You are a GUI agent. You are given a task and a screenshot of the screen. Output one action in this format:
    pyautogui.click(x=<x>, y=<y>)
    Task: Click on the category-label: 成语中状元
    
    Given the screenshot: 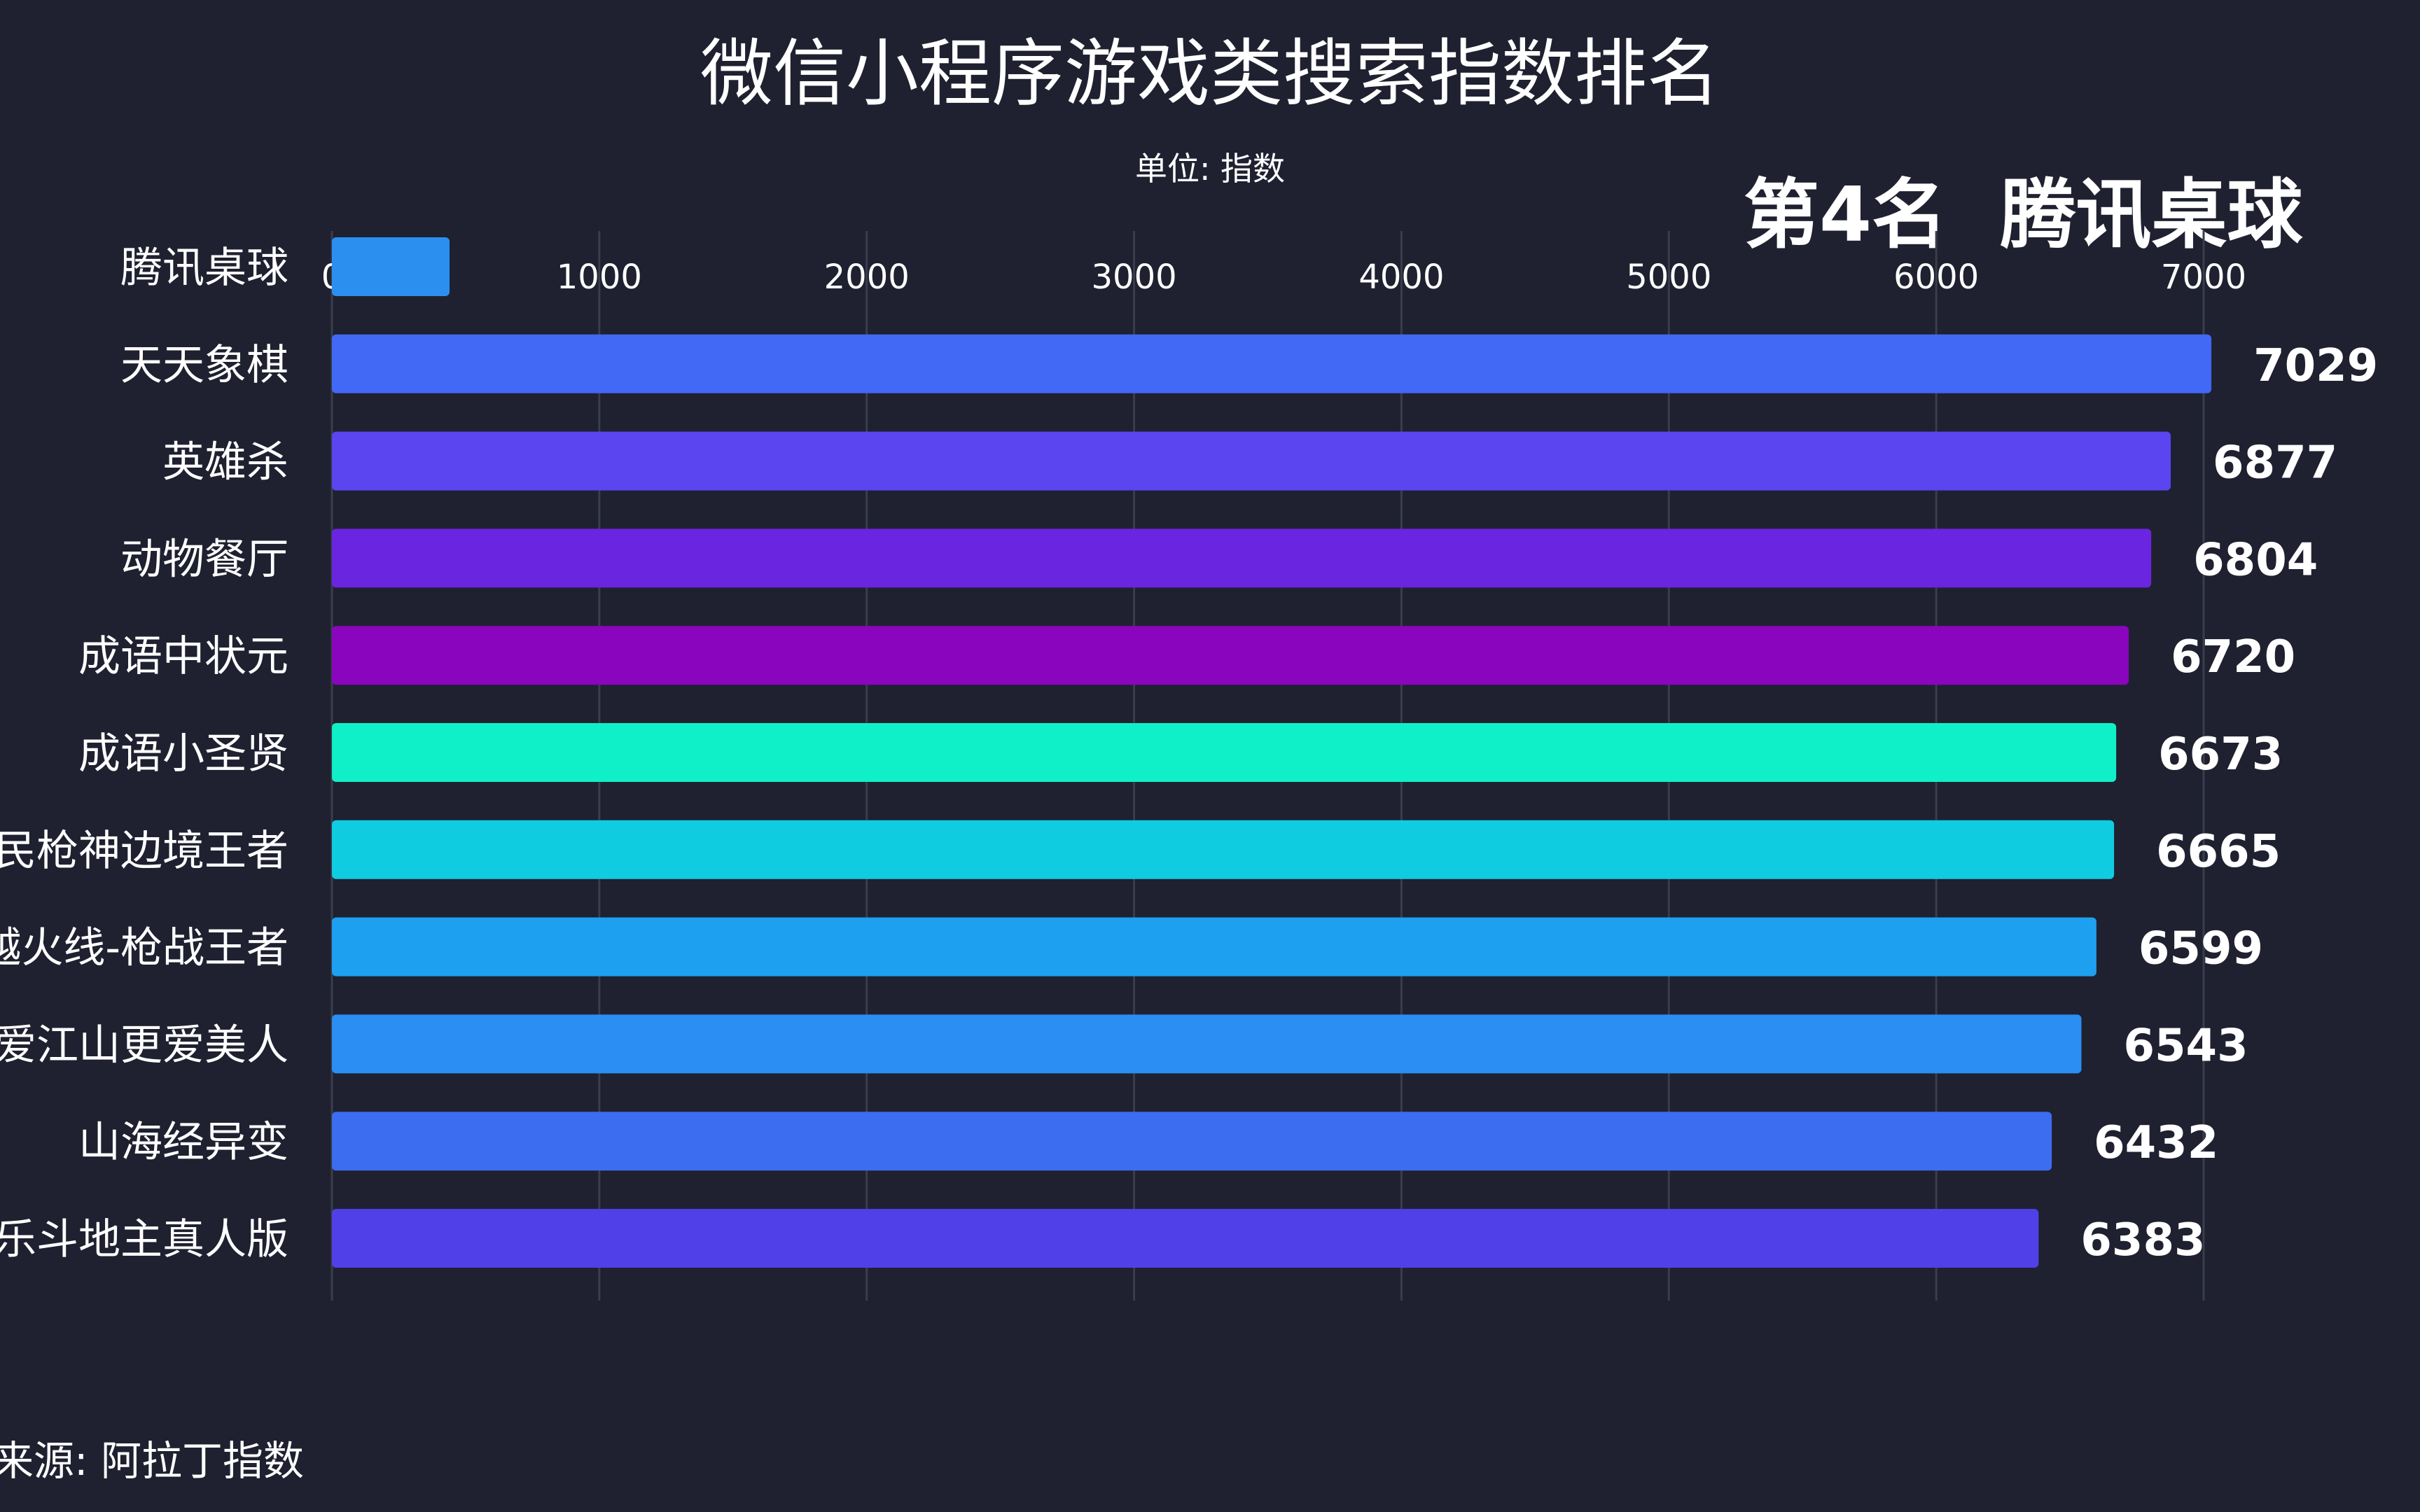 What is the action you would take?
    pyautogui.click(x=183, y=656)
    